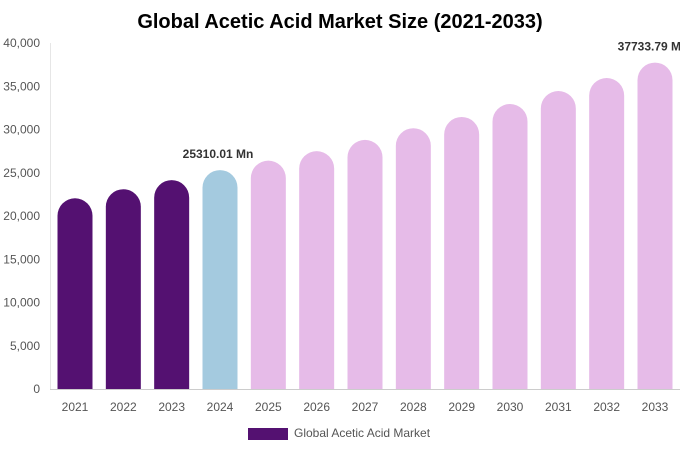 The width and height of the screenshot is (680, 450). What do you see at coordinates (172, 284) in the screenshot?
I see `bar-2023` at bounding box center [172, 284].